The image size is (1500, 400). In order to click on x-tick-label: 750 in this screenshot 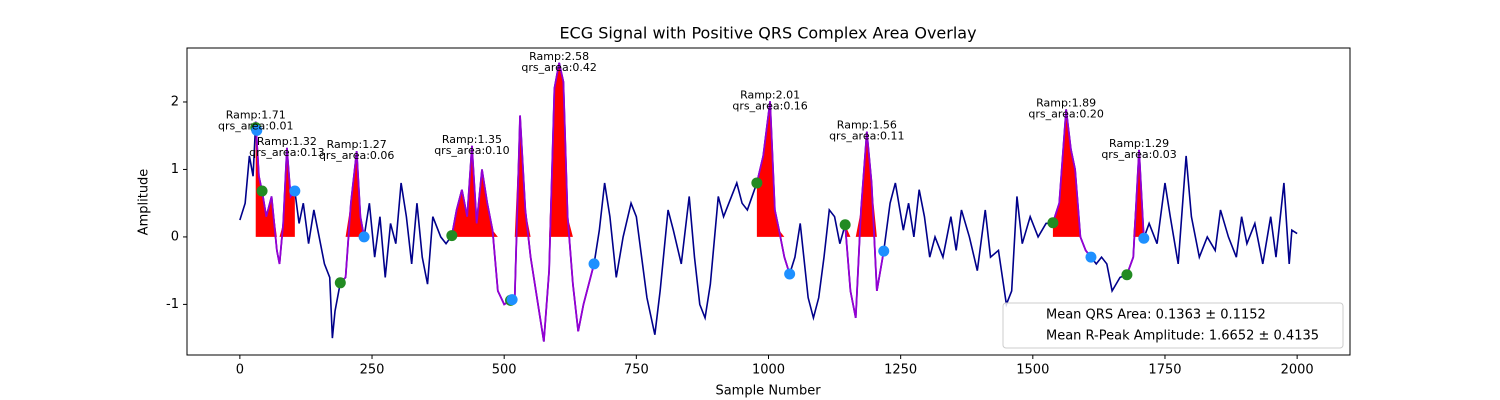, I will do `click(636, 370)`.